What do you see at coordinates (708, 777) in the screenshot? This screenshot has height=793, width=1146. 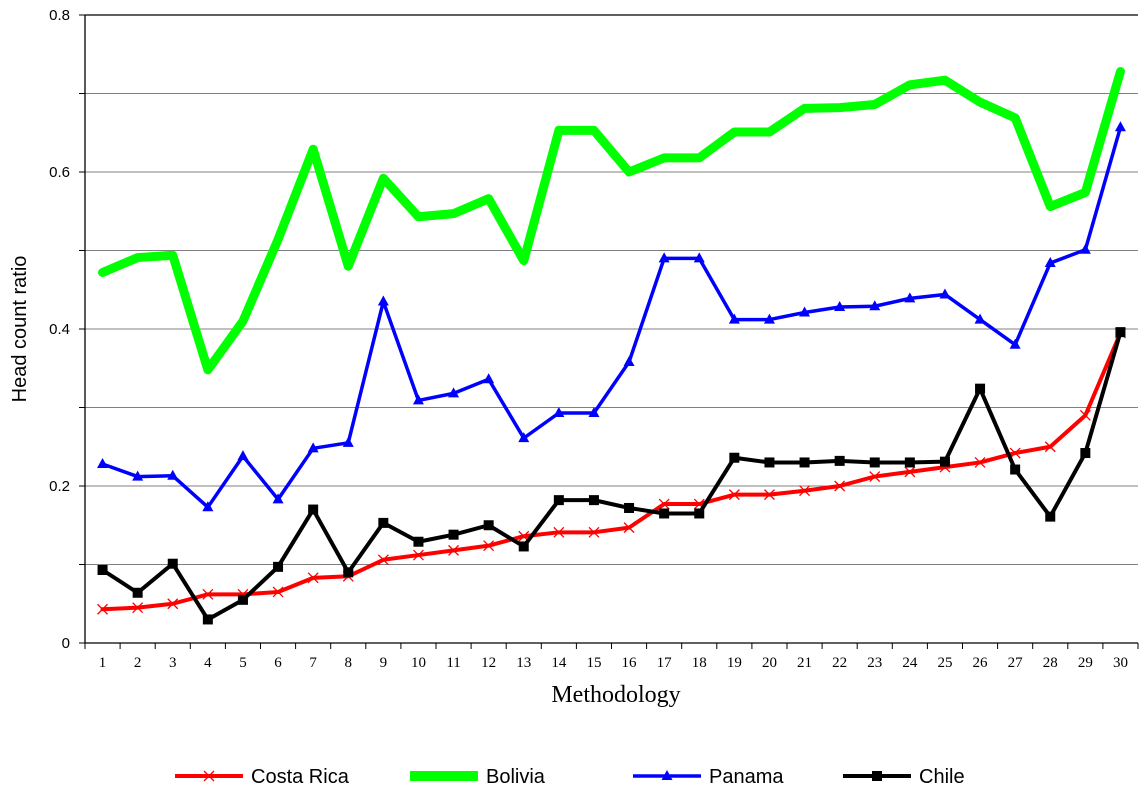 I see `legend-item-panama: Panama` at bounding box center [708, 777].